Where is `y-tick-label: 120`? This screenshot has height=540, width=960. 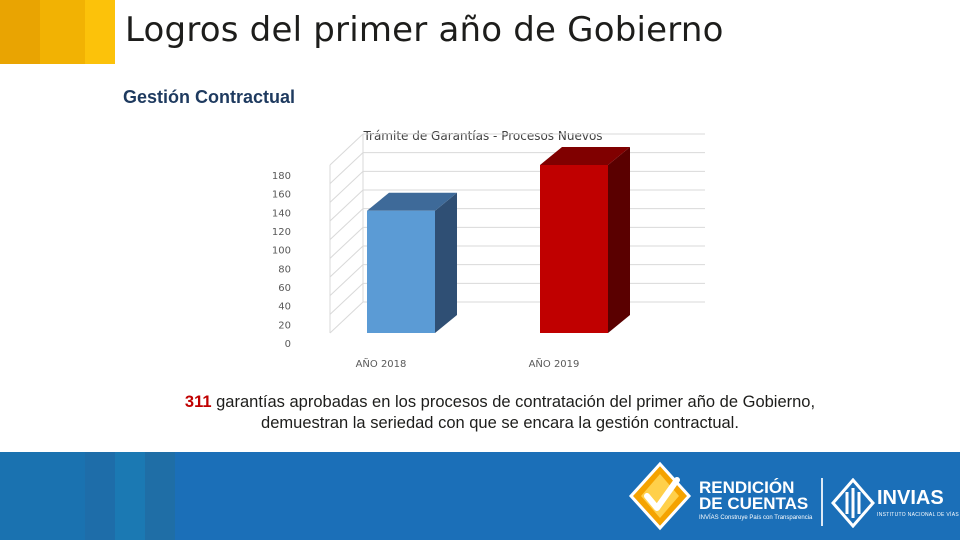
y-tick-label: 120 is located at coordinates (281, 232).